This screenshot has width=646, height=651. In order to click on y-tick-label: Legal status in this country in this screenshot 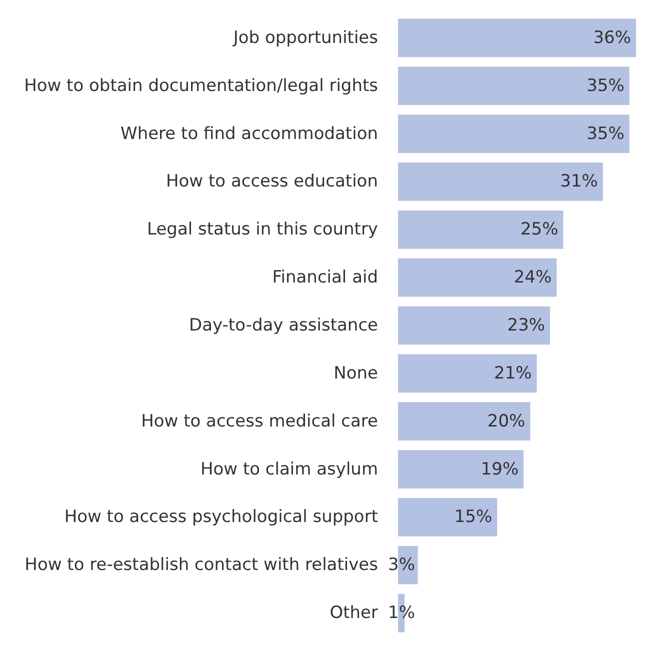, I will do `click(262, 230)`.